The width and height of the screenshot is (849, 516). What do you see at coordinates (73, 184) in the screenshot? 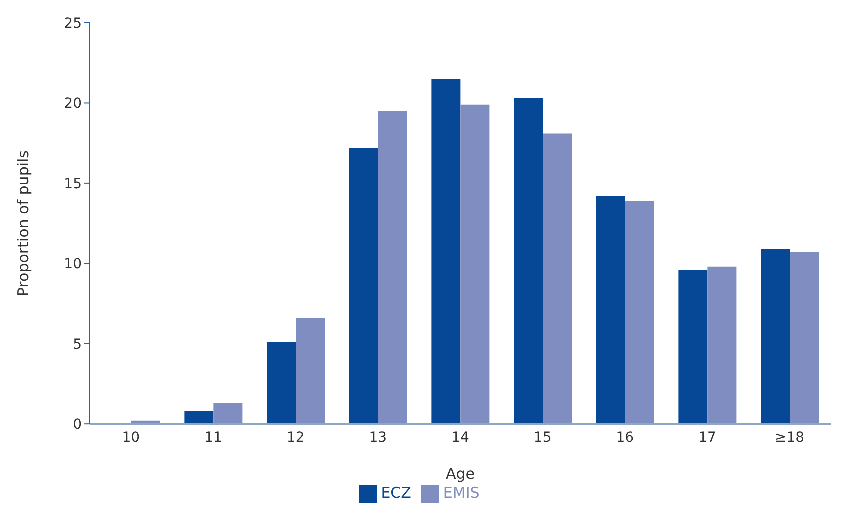
I see `y-tick-label: 15` at bounding box center [73, 184].